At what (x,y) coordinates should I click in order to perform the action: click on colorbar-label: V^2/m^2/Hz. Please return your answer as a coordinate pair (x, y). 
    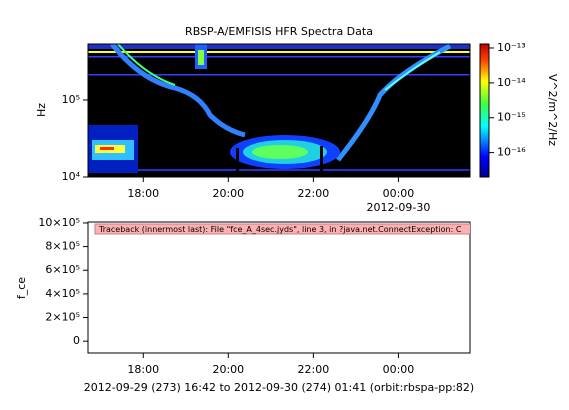
    Looking at the image, I should click on (552, 110).